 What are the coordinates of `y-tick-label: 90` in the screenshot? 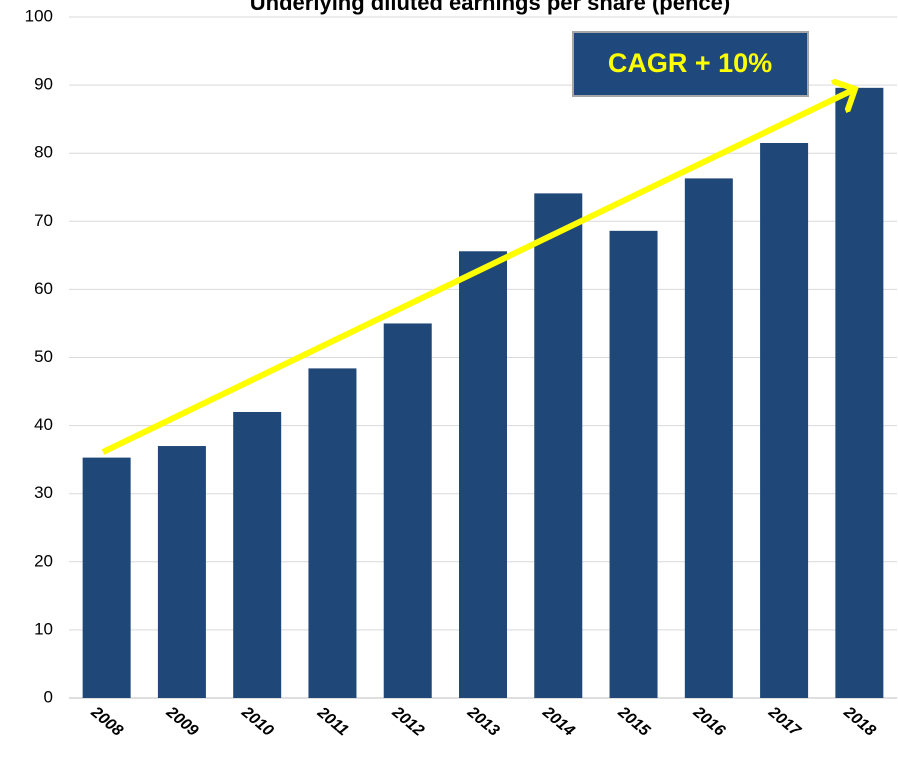 It's located at (43, 84).